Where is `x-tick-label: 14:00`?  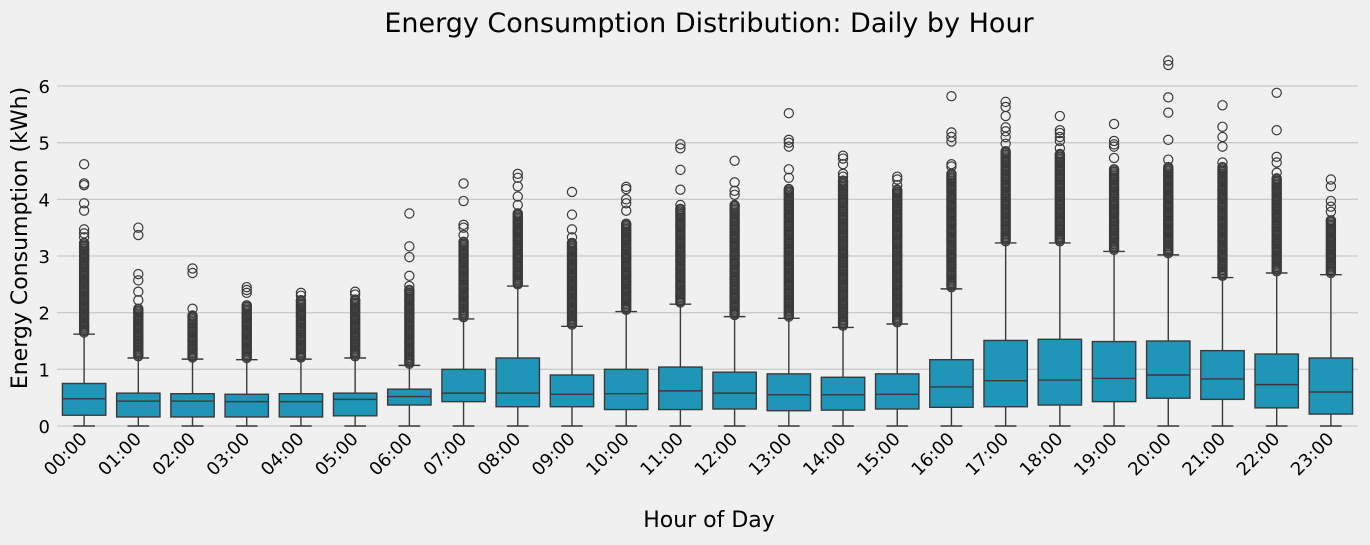
x-tick-label: 14:00 is located at coordinates (825, 455).